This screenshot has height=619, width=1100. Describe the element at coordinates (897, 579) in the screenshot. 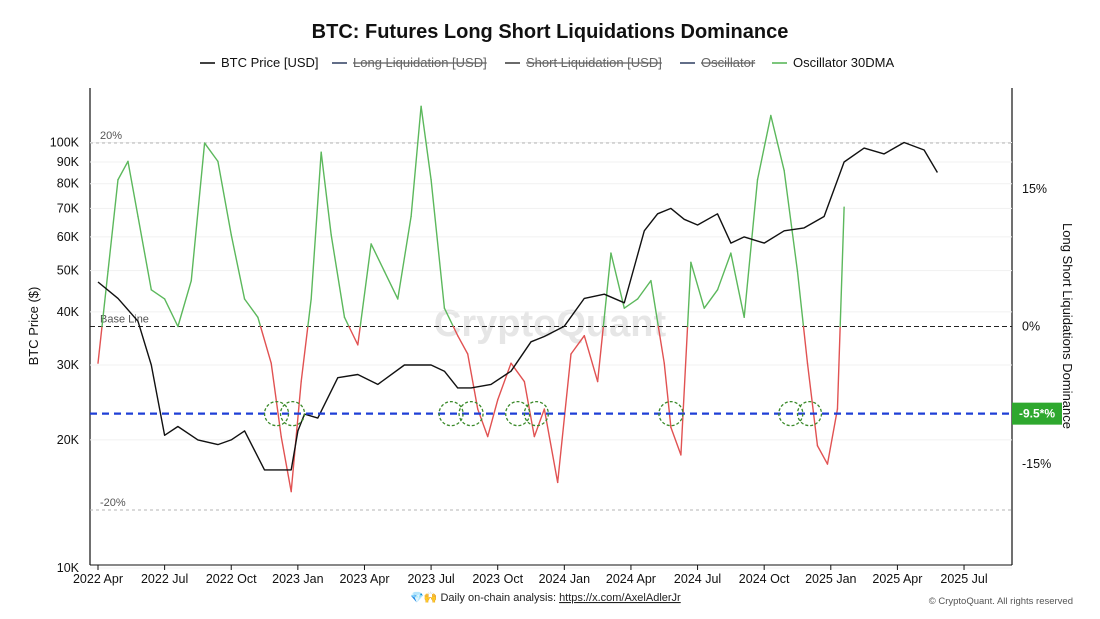

I see `x-tick-label: 2025 Apr` at that location.